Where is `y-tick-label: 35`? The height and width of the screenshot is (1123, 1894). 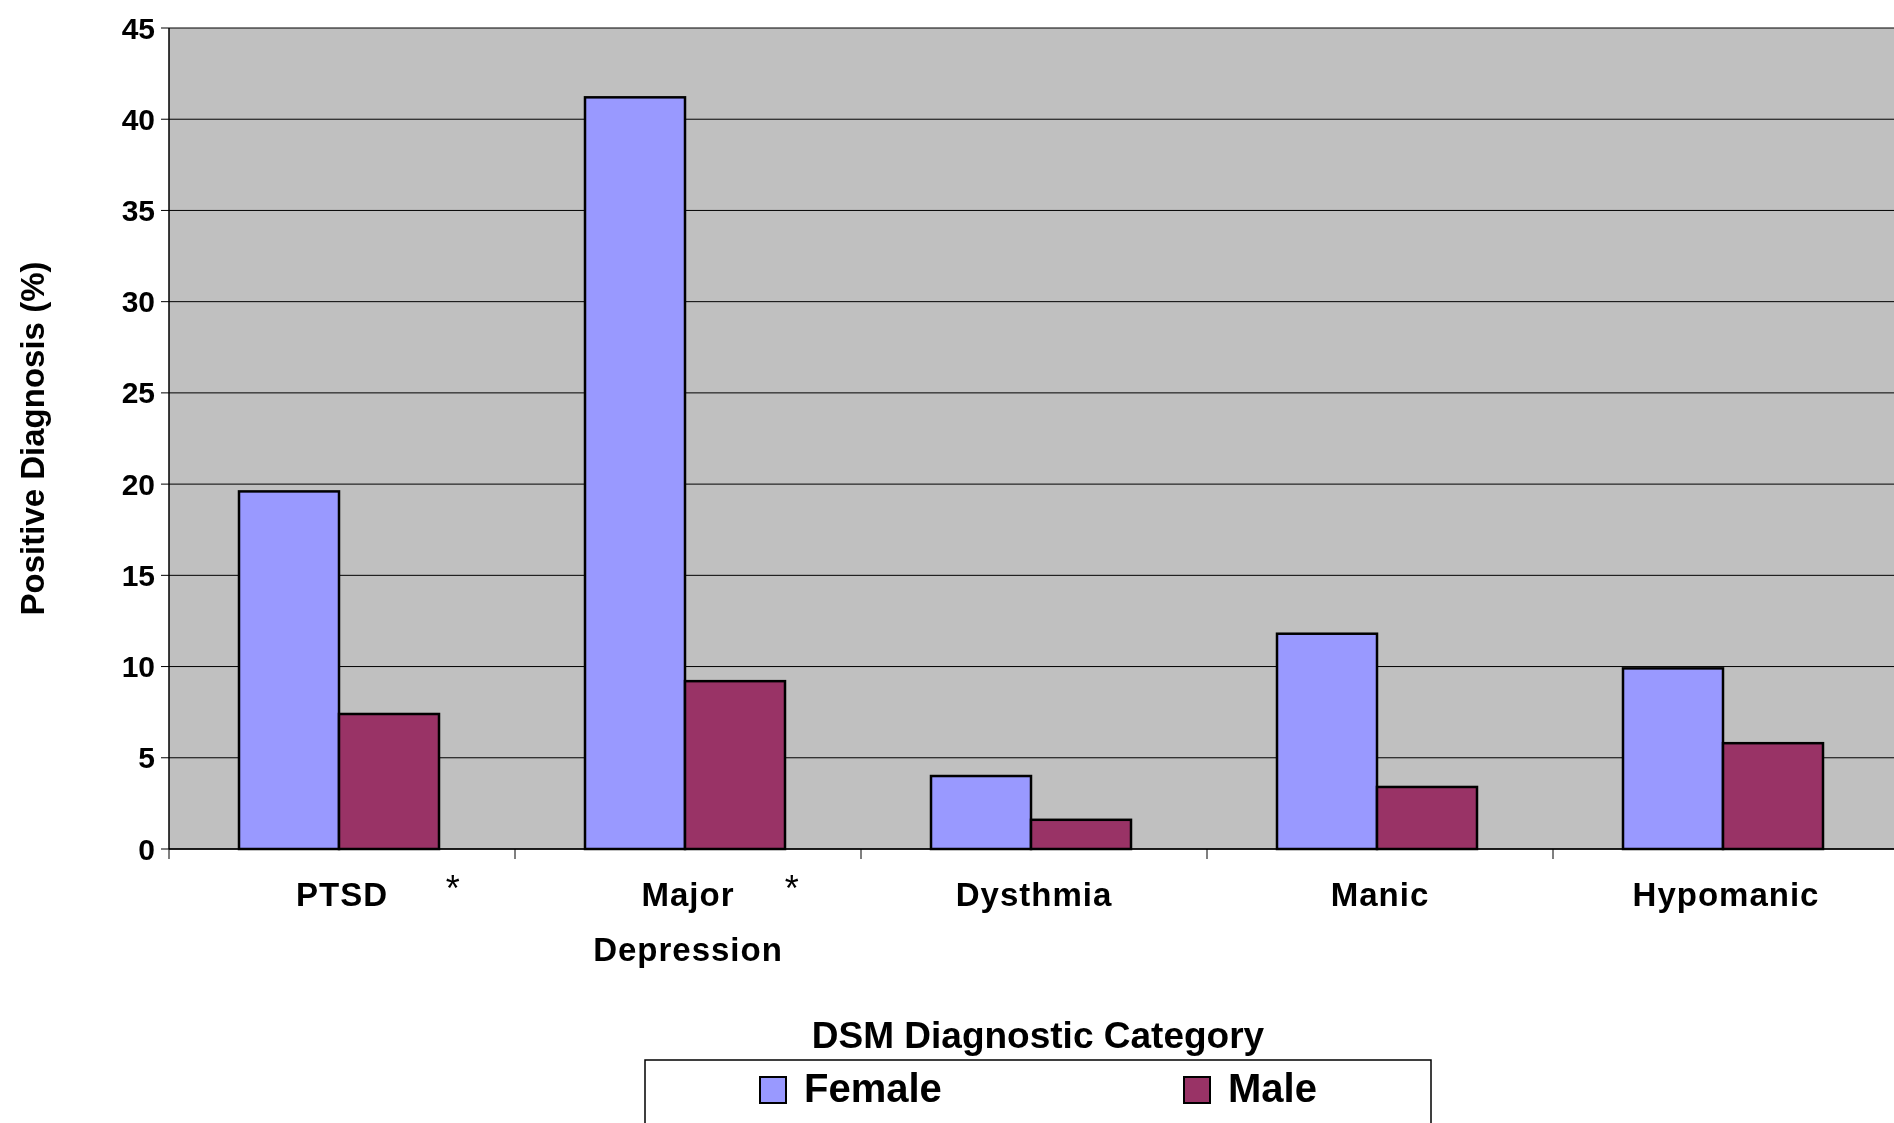
y-tick-label: 35 is located at coordinates (138, 210).